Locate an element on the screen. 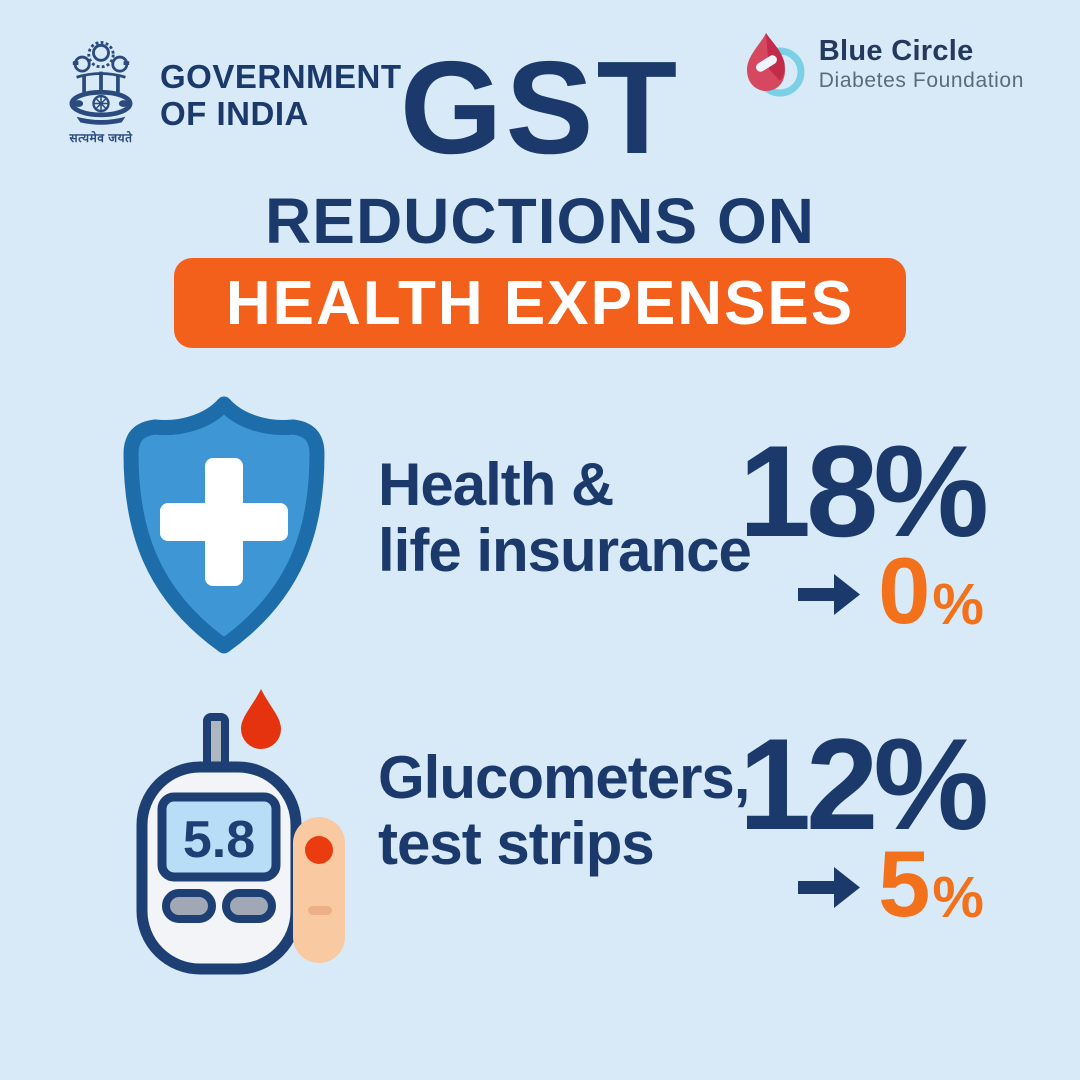 Image resolution: width=1080 pixels, height=1080 pixels. government-of-india-logo: सत्यमेव जयते GOVERNMENT OF INDIA is located at coordinates (229, 90).